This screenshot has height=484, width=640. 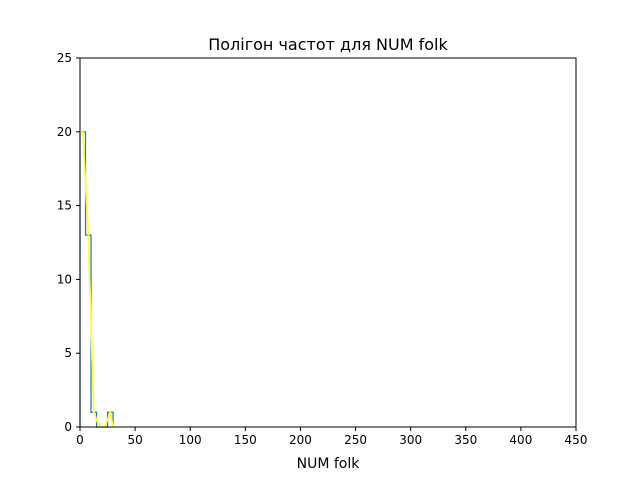 I want to click on chart-title: Полігон частот для NUM folk, so click(x=328, y=44).